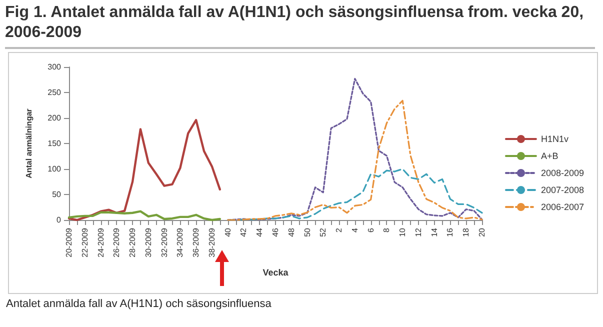 The width and height of the screenshot is (603, 327). I want to click on x-tick-label: 28-2009, so click(133, 242).